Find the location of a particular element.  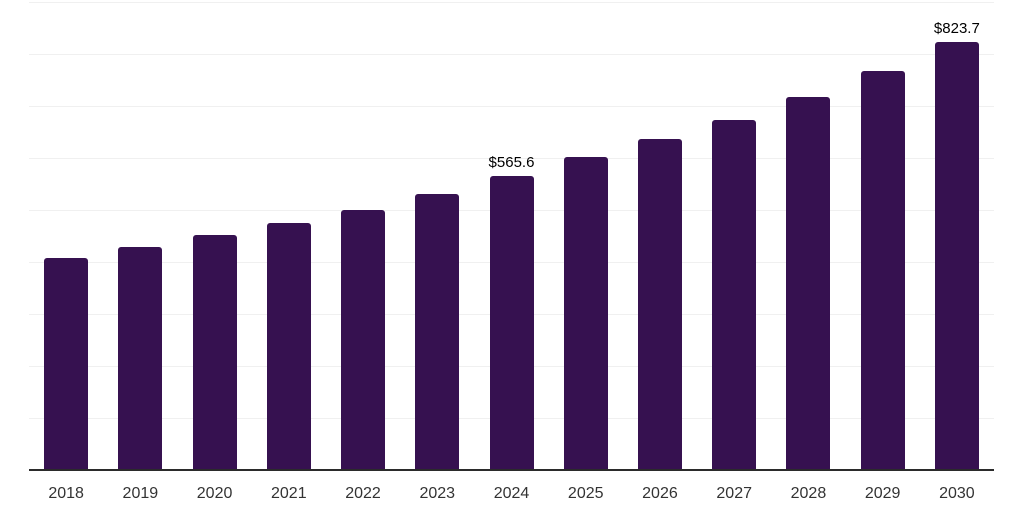

bar-2020 is located at coordinates (214, 352).